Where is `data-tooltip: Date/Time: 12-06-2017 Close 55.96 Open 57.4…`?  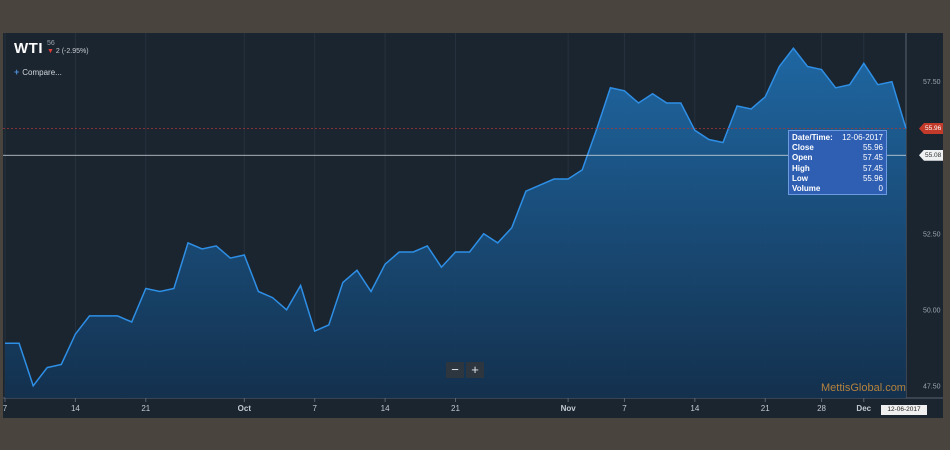
data-tooltip: Date/Time: 12-06-2017 Close 55.96 Open 57.4… is located at coordinates (837, 162).